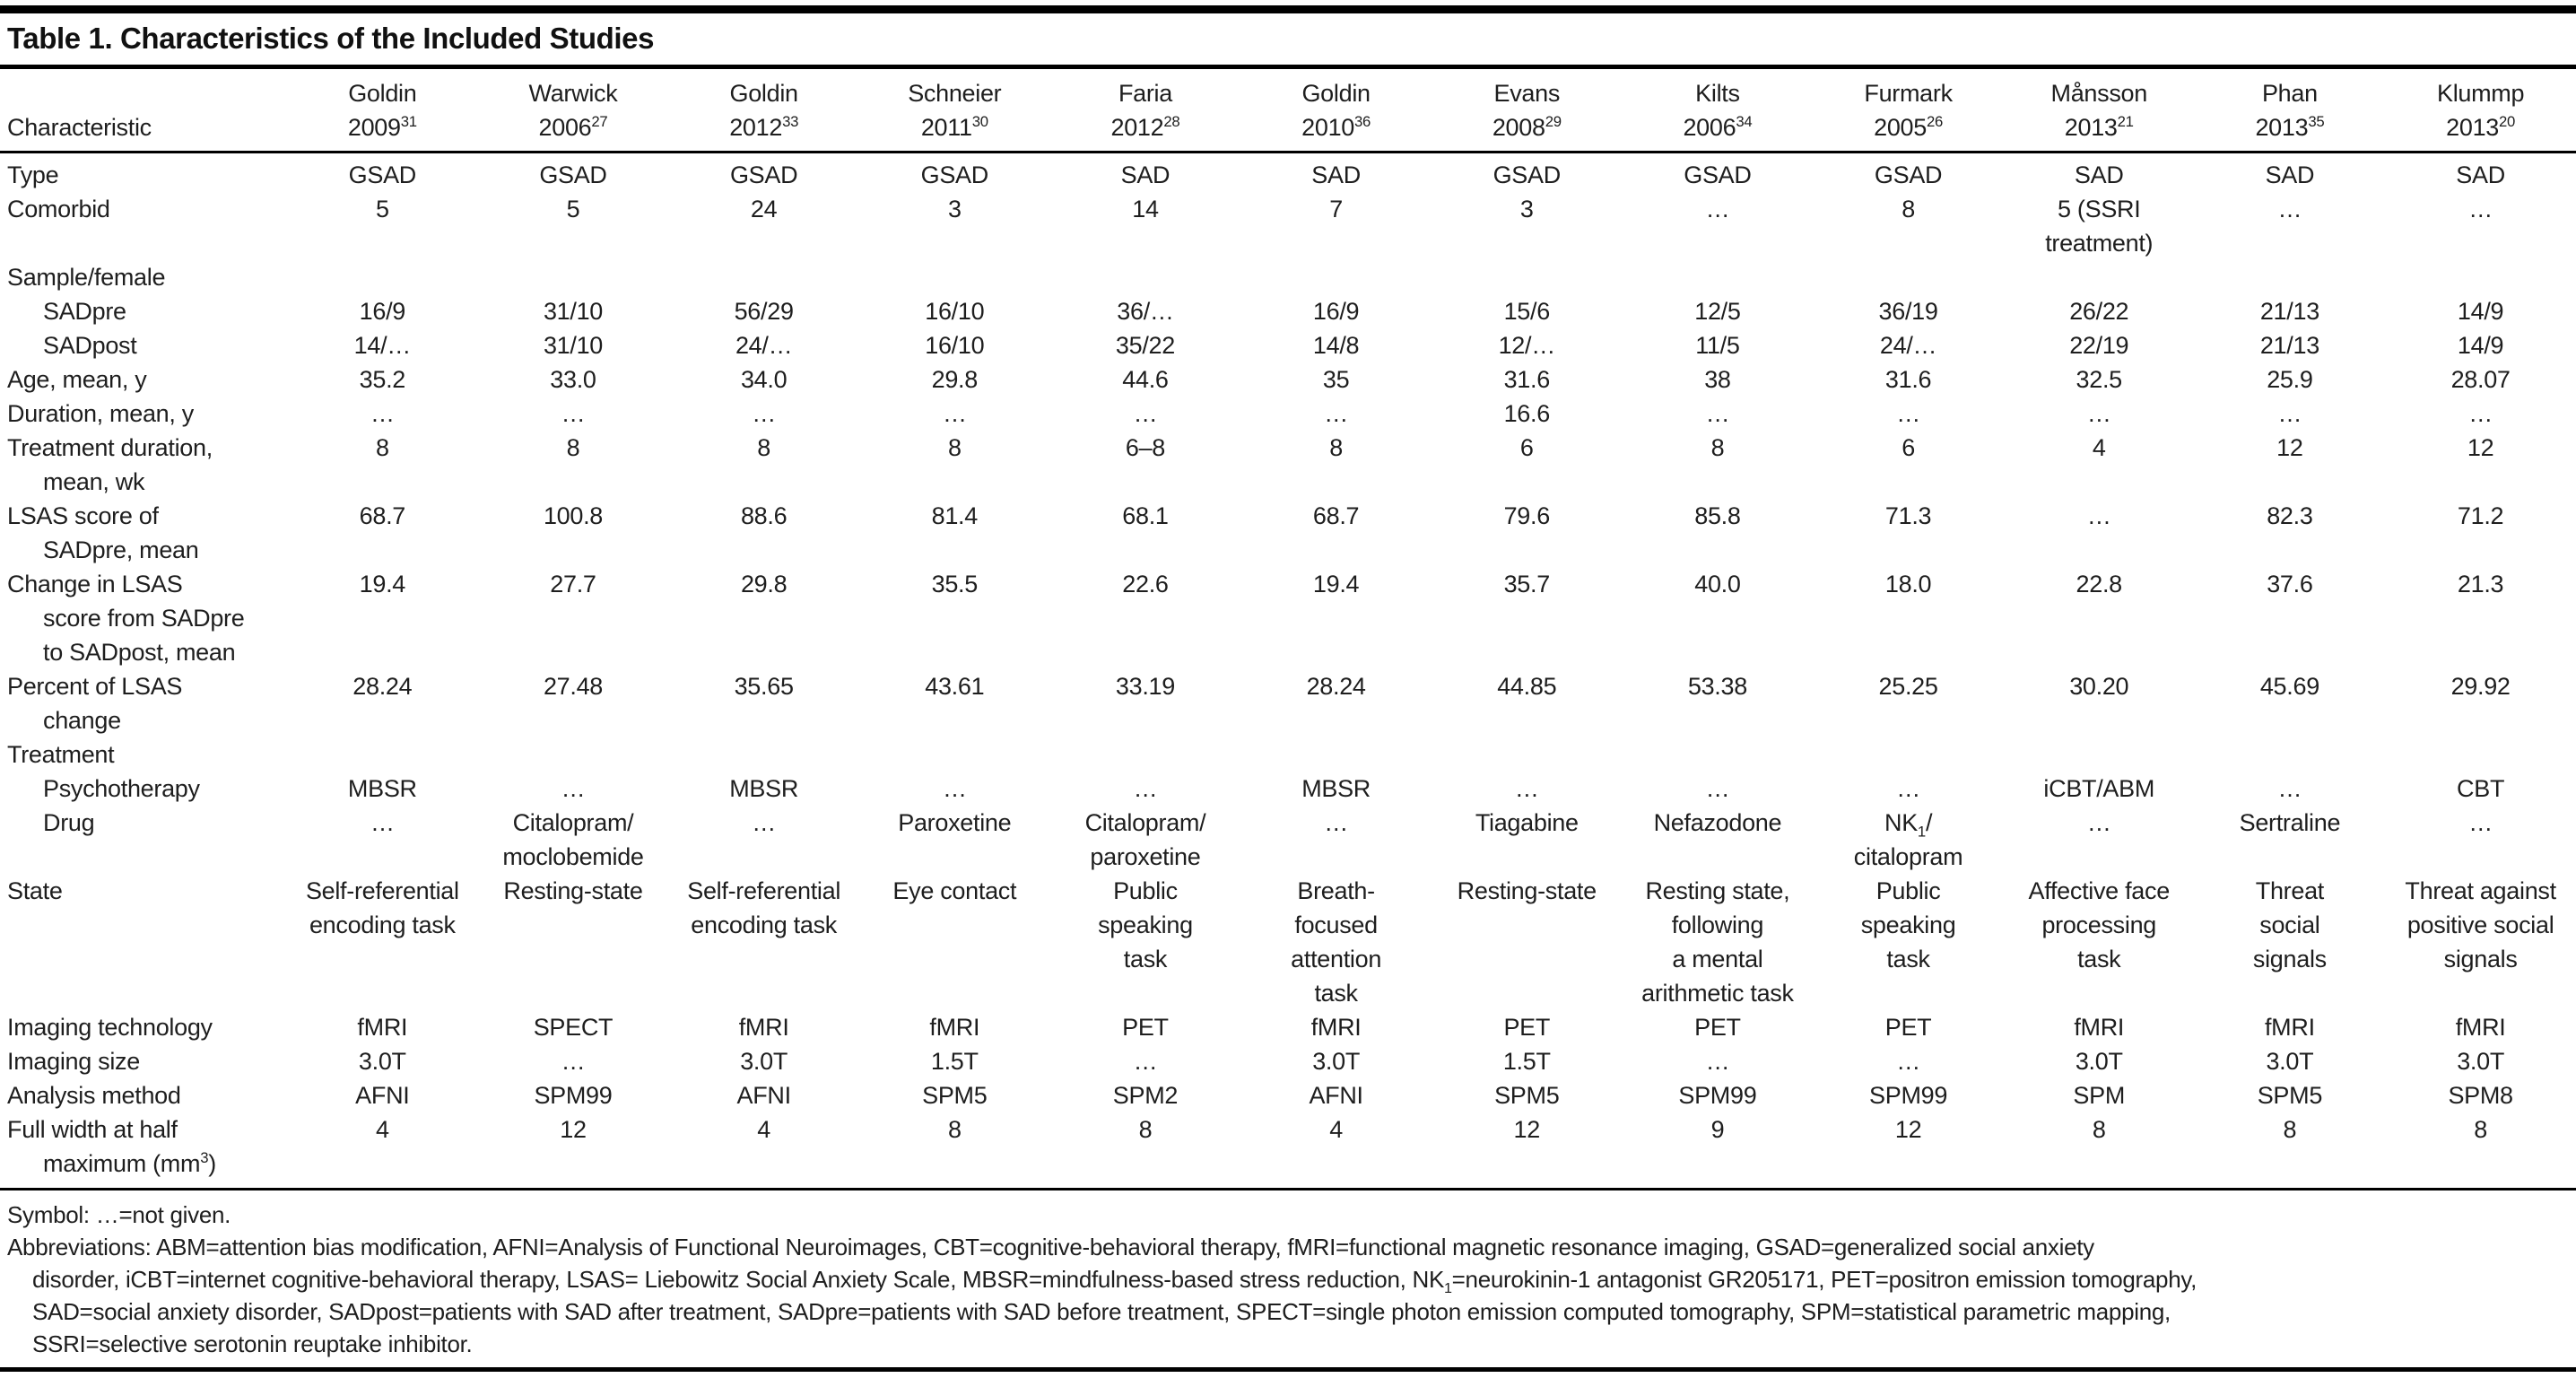 The width and height of the screenshot is (2576, 1378). Describe the element at coordinates (94, 481) in the screenshot. I see `row-label-line: mean, wk` at that location.